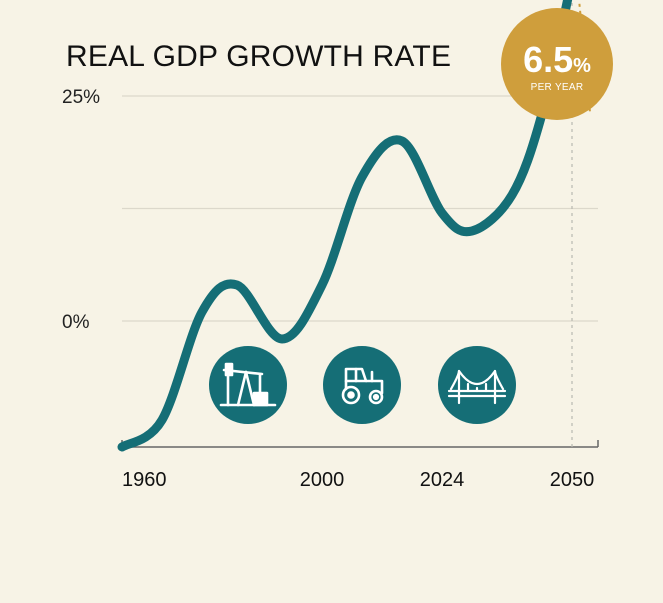 The height and width of the screenshot is (603, 663). I want to click on badge-value-wrapper: 6.5%, so click(557, 43).